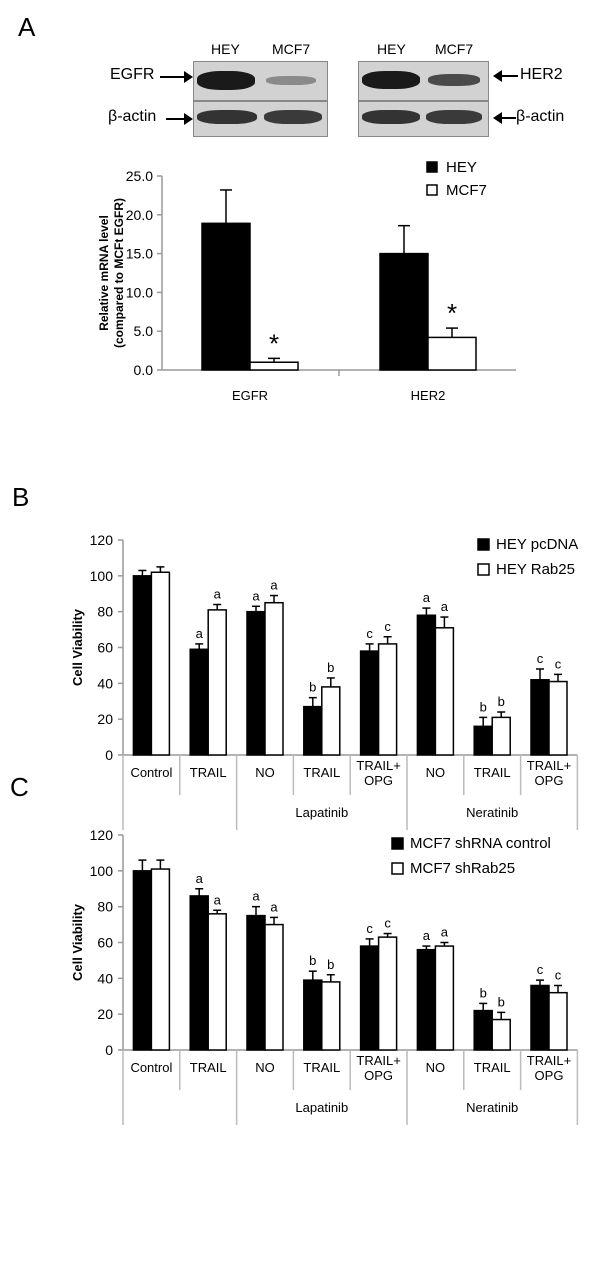 Image resolution: width=600 pixels, height=1267 pixels. Describe the element at coordinates (540, 116) in the screenshot. I see `blot-label-actin-right: β-actin` at that location.